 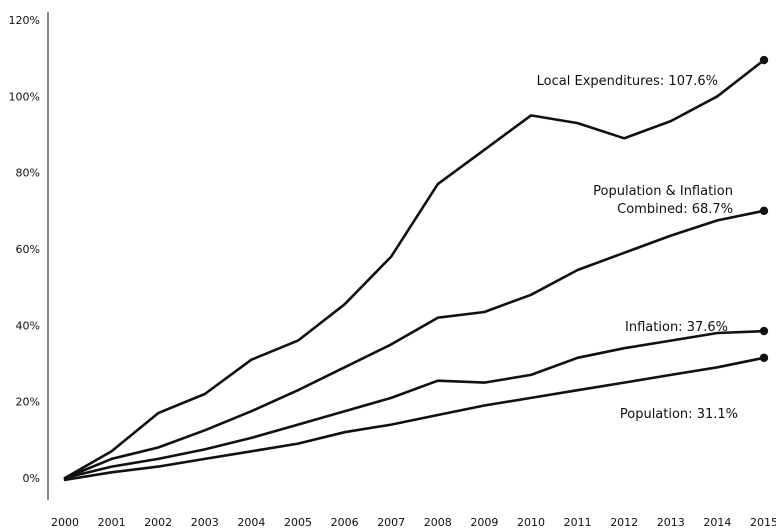 What do you see at coordinates (663, 191) in the screenshot?
I see `series-label-1: Population & Inflation` at bounding box center [663, 191].